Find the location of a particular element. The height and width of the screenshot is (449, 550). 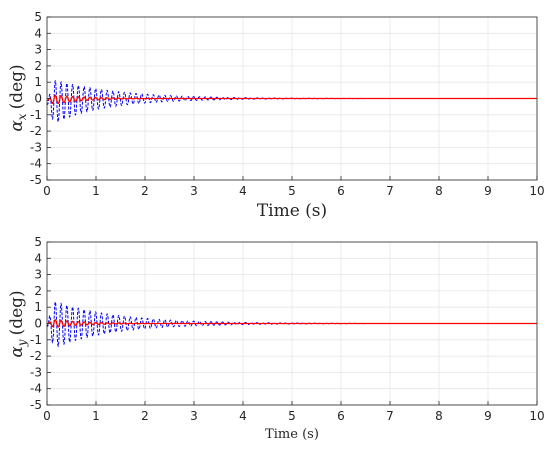

y-axis-label: αx(deg) is located at coordinates (18, 97).